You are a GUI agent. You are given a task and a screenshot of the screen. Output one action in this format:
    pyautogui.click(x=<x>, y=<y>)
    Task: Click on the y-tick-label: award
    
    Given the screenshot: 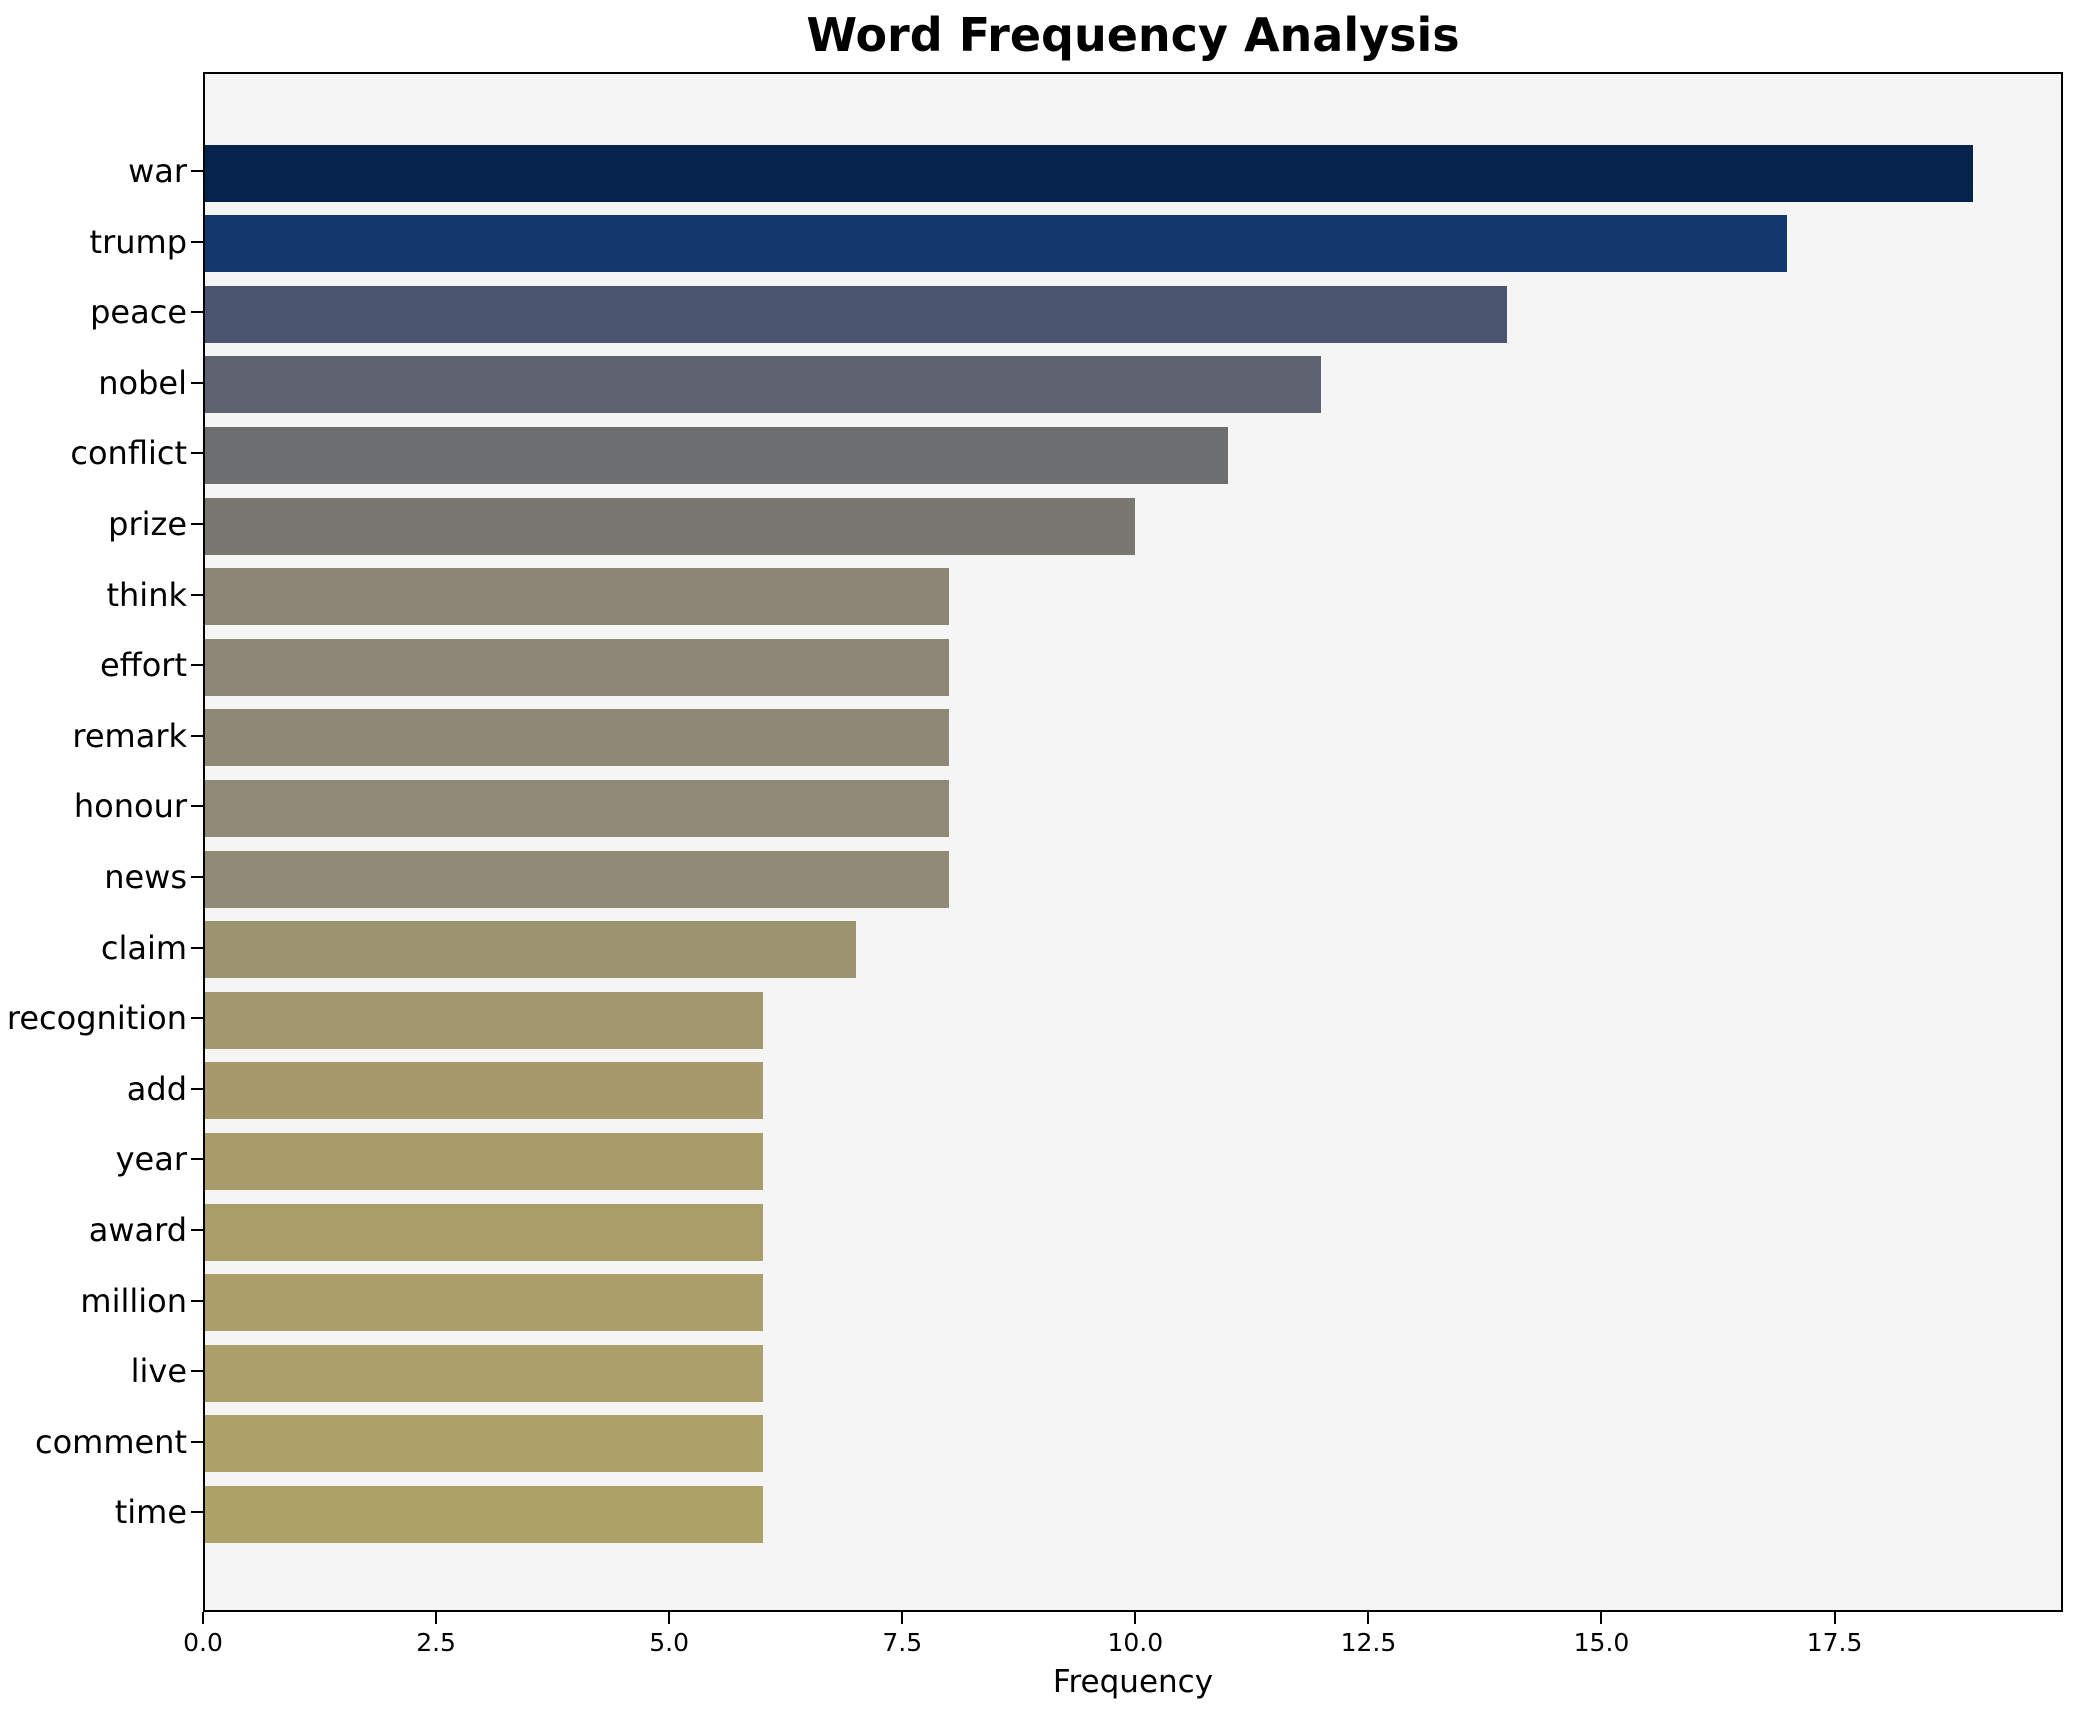 What is the action you would take?
    pyautogui.click(x=137, y=1230)
    